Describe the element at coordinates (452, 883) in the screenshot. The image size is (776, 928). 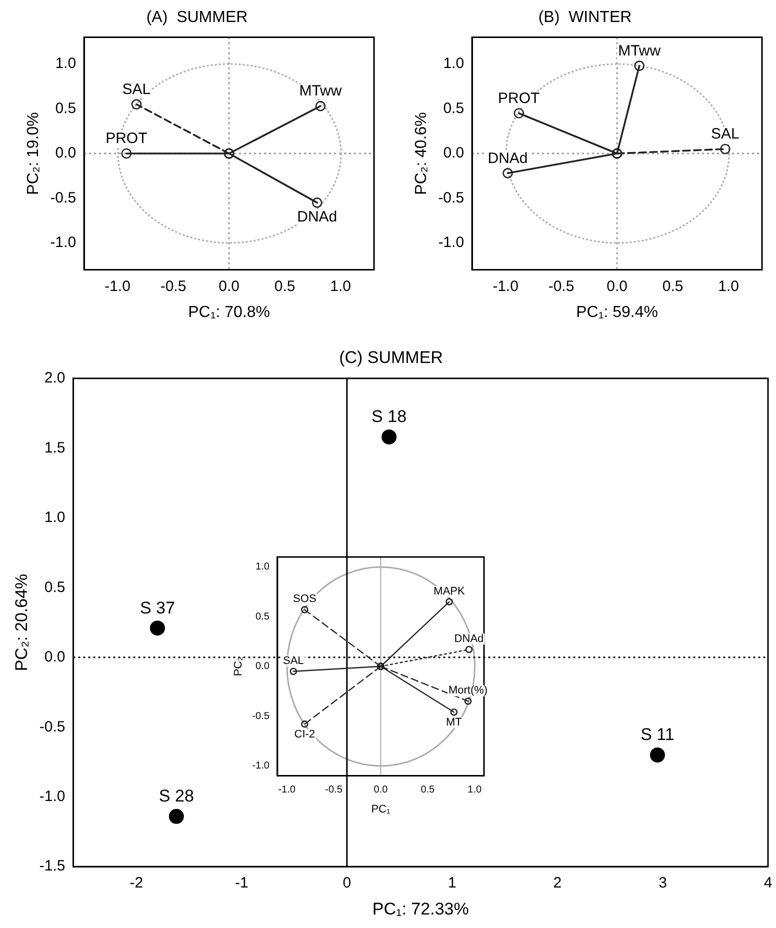
I see `x-tick-label: 1` at that location.